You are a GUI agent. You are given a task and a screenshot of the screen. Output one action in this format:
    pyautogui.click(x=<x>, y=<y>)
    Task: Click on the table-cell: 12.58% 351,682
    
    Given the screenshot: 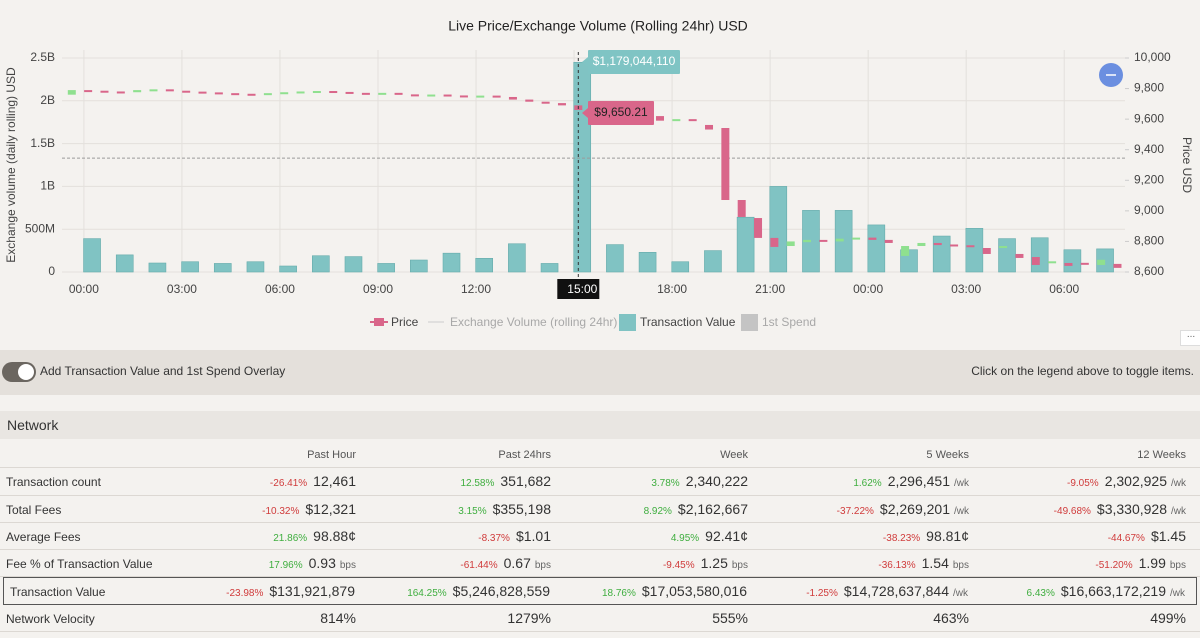 What is the action you would take?
    pyautogui.click(x=505, y=481)
    